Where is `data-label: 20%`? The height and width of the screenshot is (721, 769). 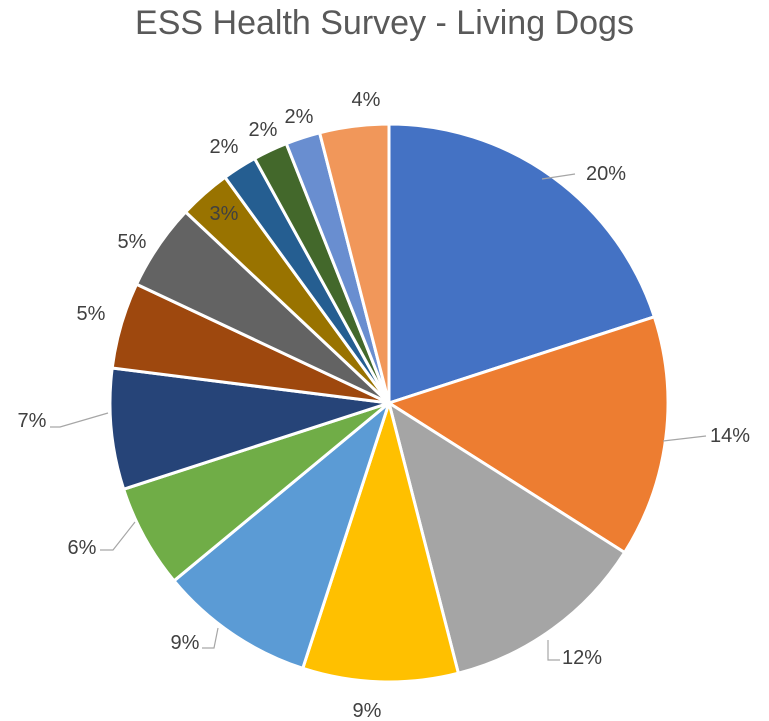 data-label: 20% is located at coordinates (606, 174).